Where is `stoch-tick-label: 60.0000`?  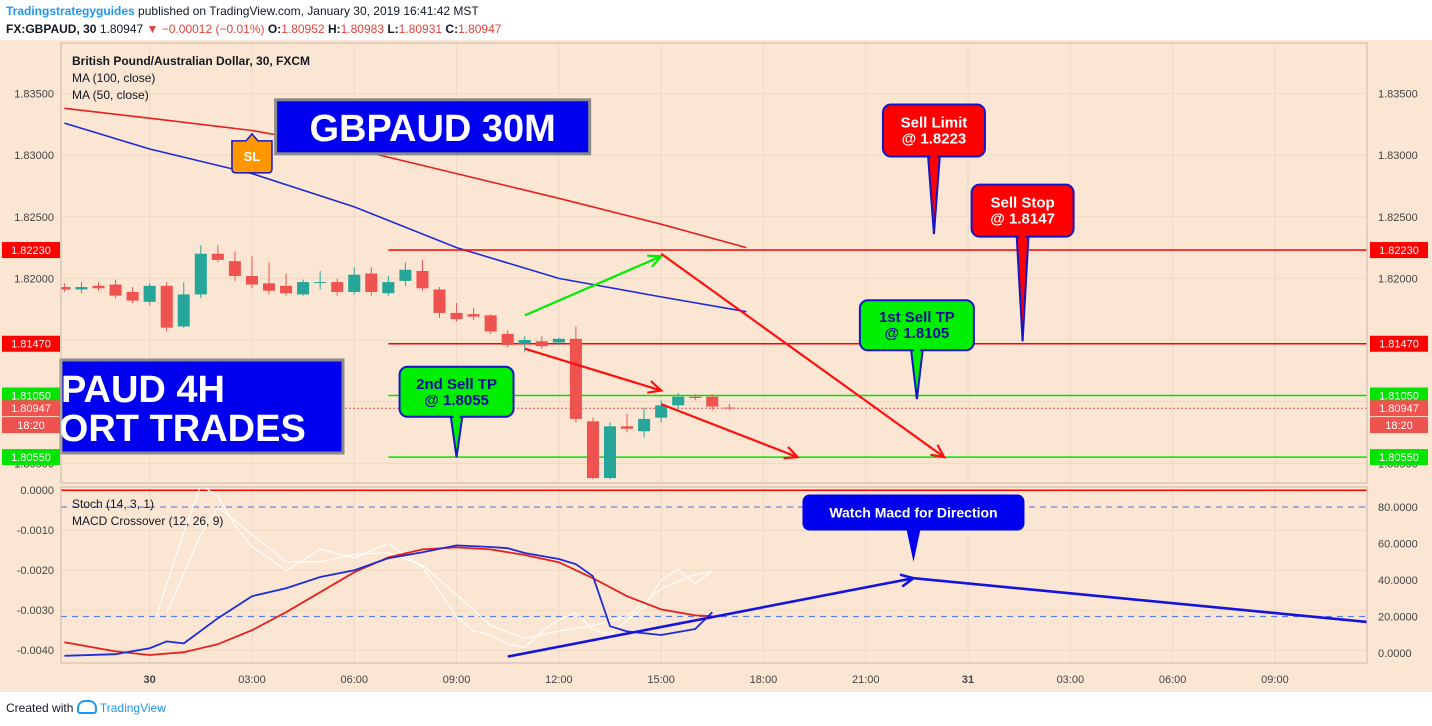
stoch-tick-label: 60.0000 is located at coordinates (1398, 545).